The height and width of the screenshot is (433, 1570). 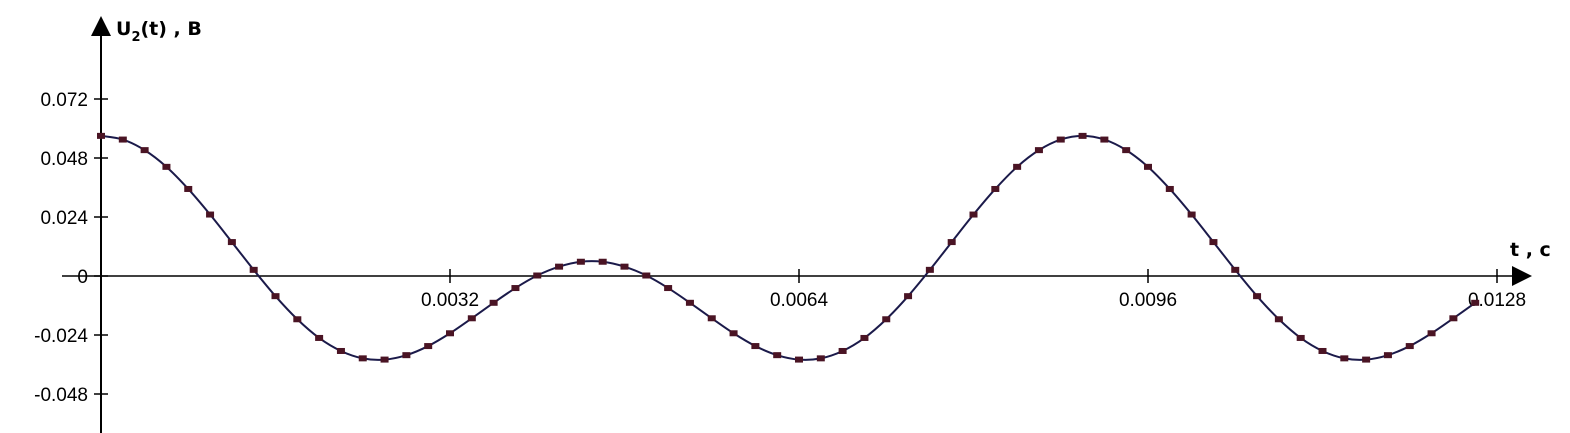 I want to click on y-axis-title: U2(t) , B, so click(x=159, y=31).